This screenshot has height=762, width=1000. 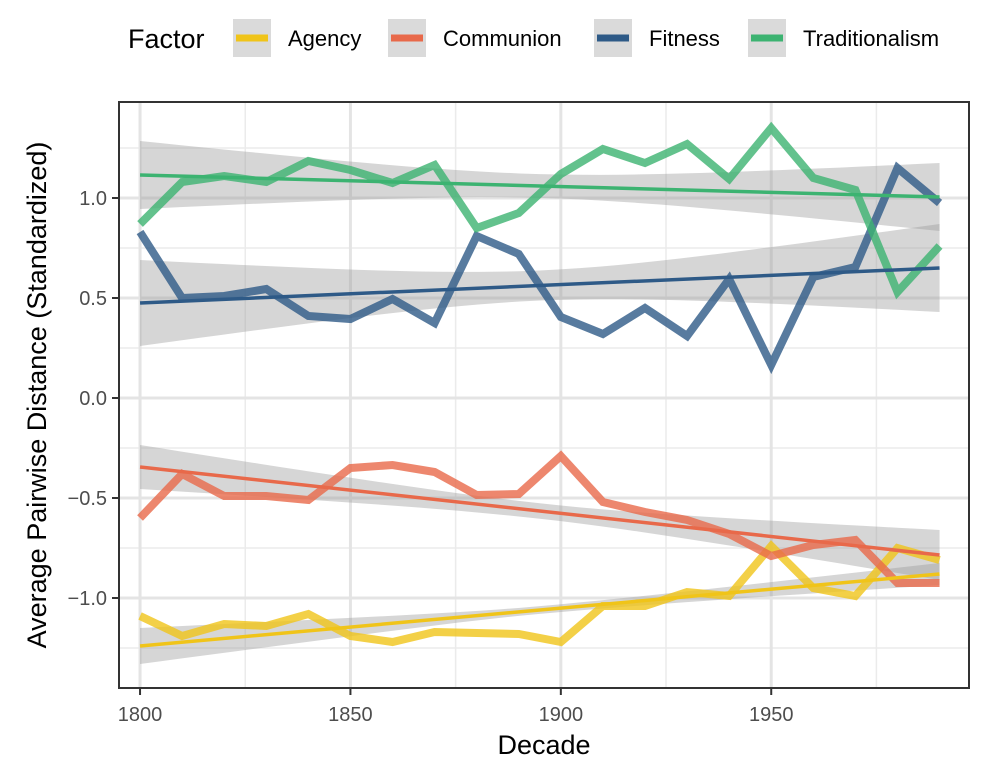 I want to click on y-axis-title: Average Pairwise Distance (Standardized), so click(x=37, y=395).